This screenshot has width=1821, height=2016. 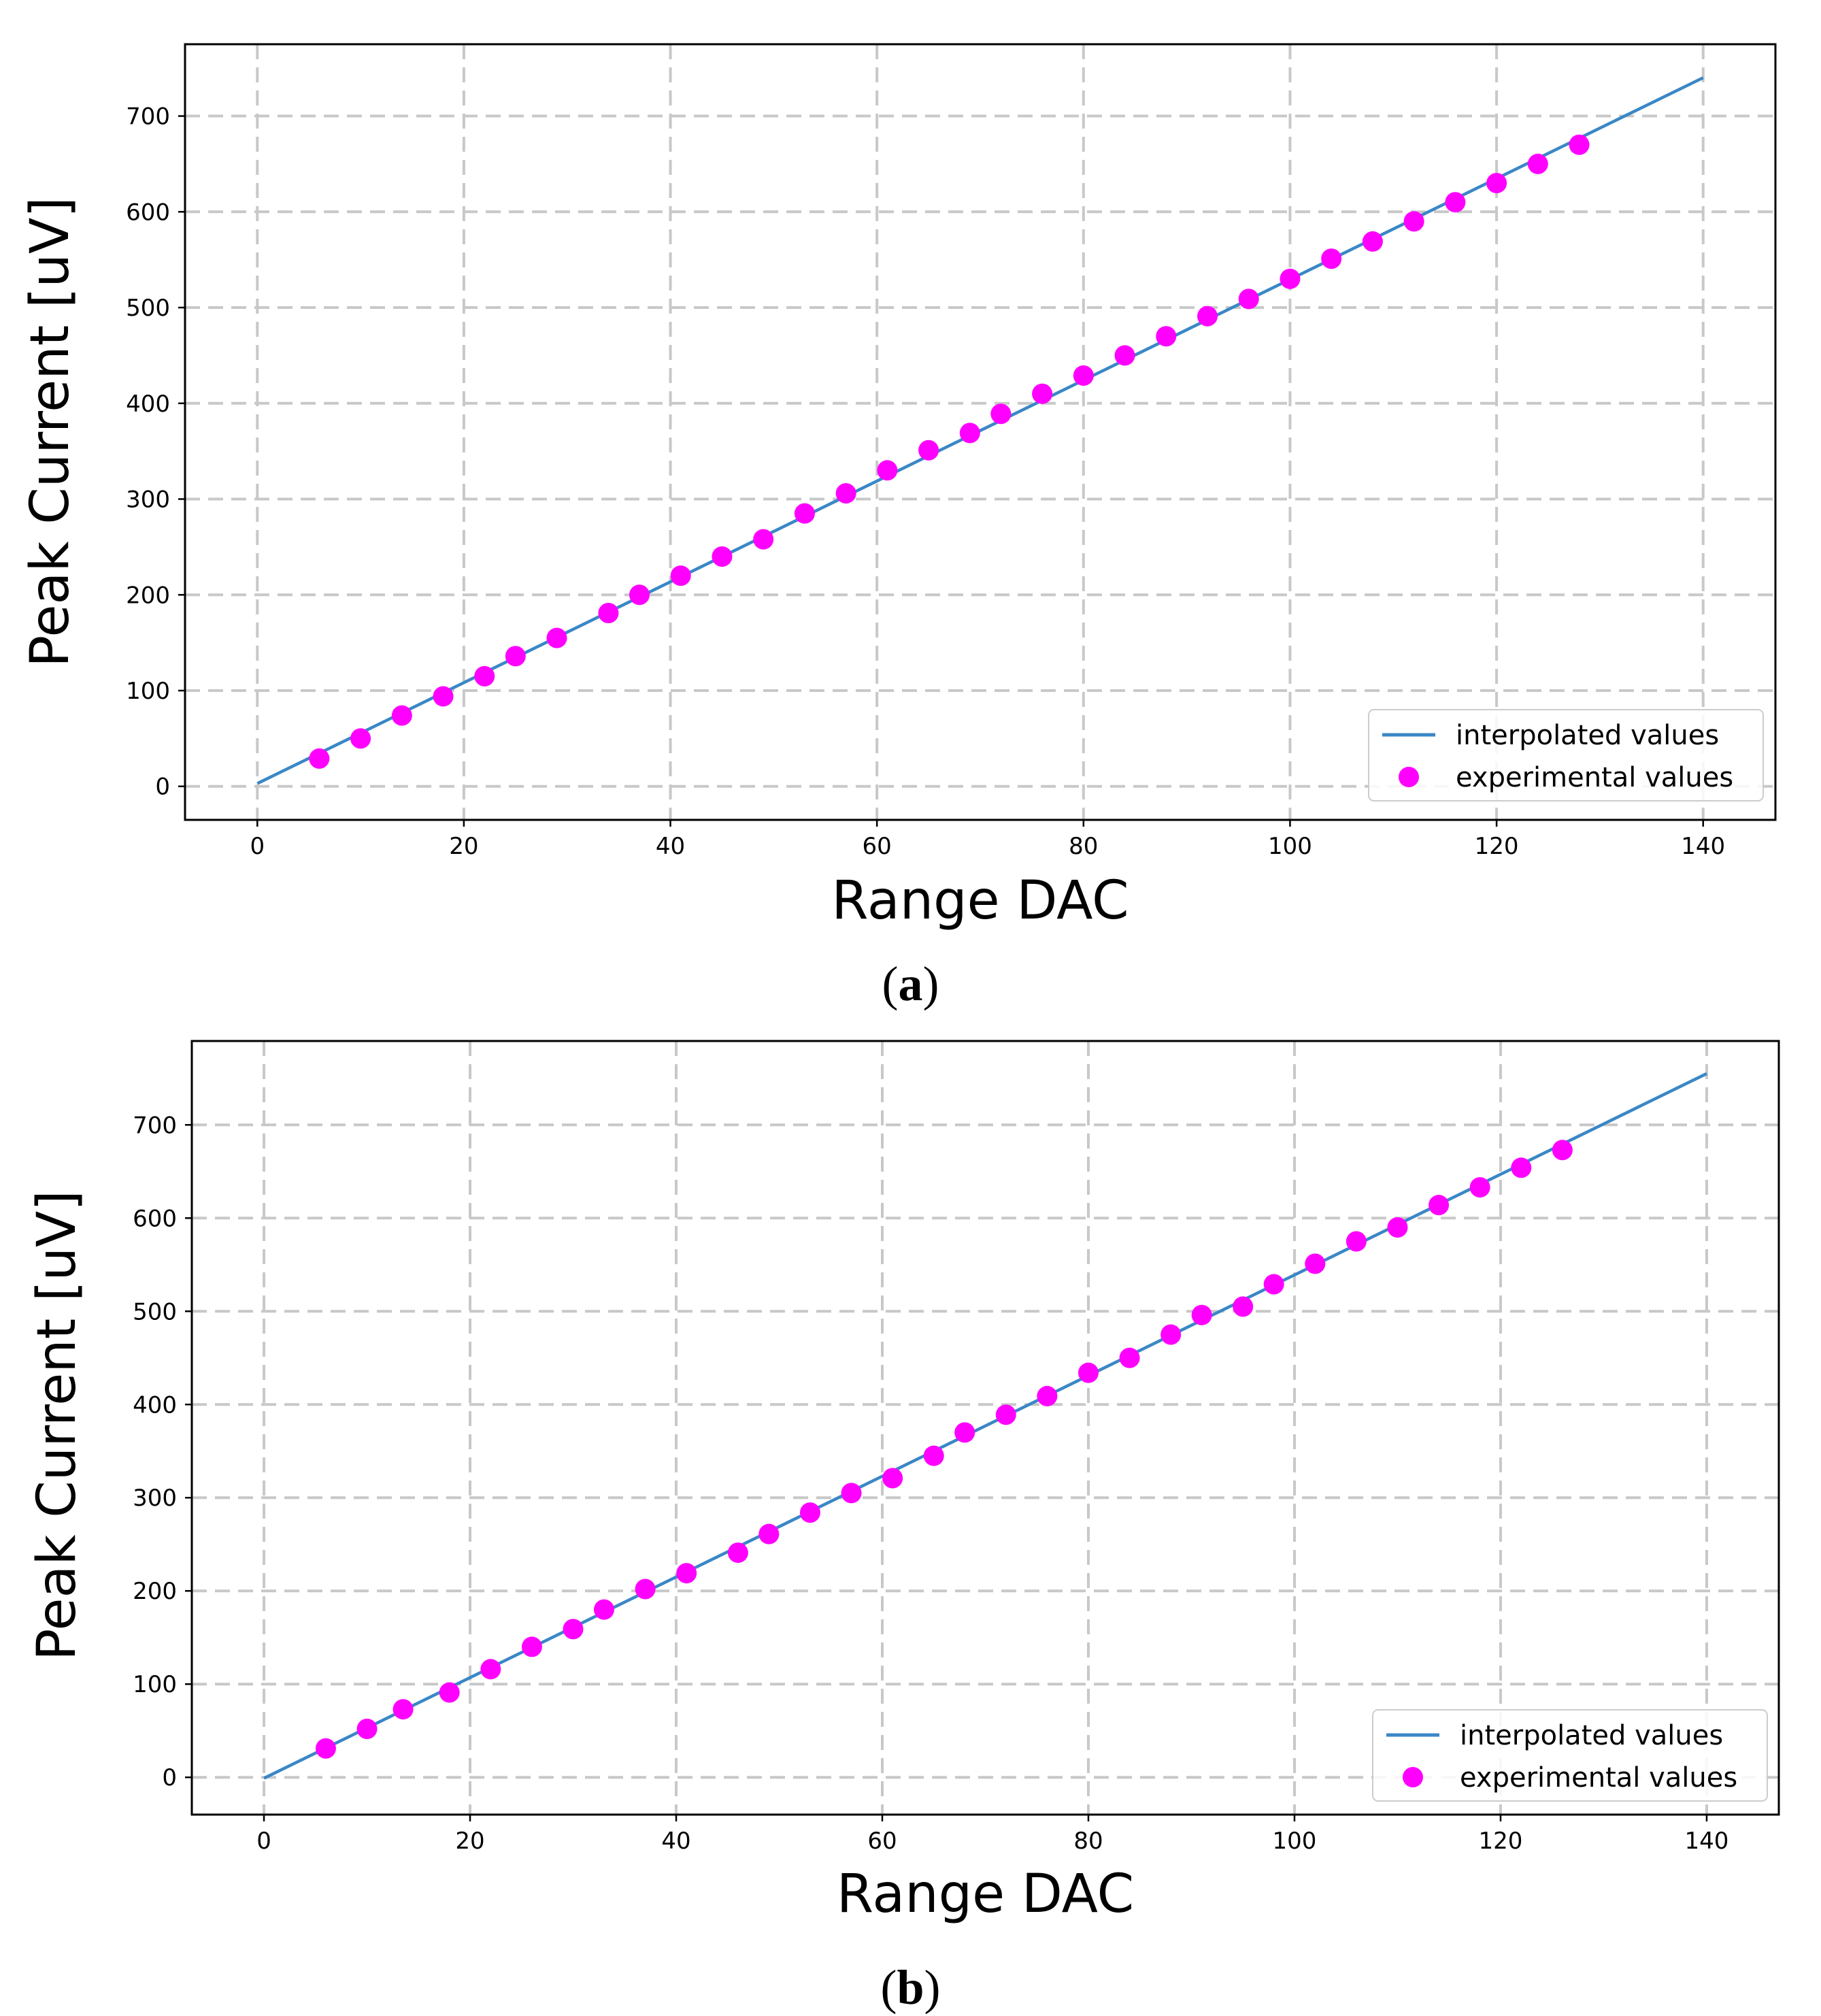 I want to click on caption-a: (a), so click(x=910, y=984).